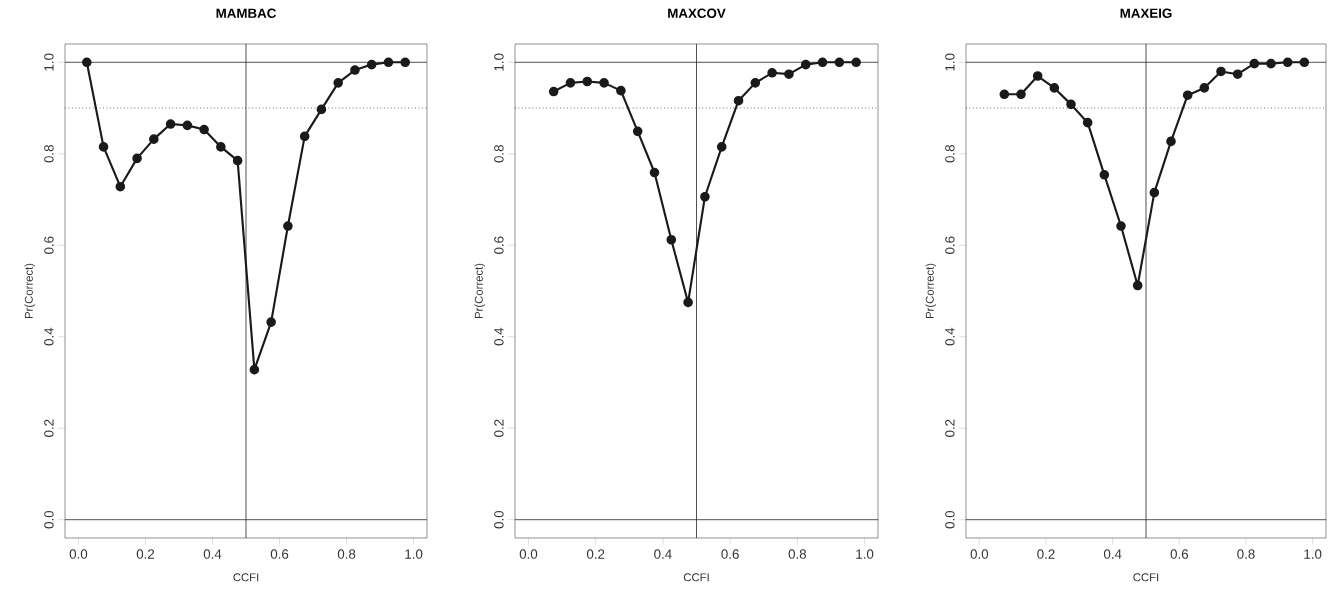  What do you see at coordinates (246, 13) in the screenshot?
I see `chart-title: MAMBAC` at bounding box center [246, 13].